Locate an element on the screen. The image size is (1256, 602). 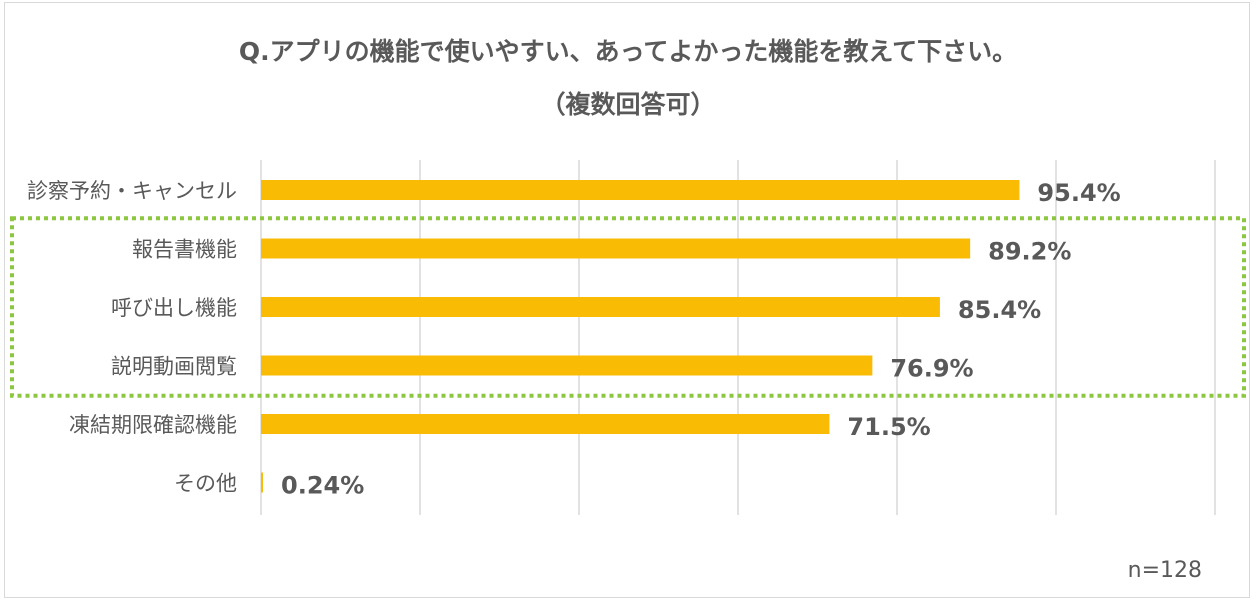
category-label: 診察予約・キャンセル is located at coordinates (132, 191).